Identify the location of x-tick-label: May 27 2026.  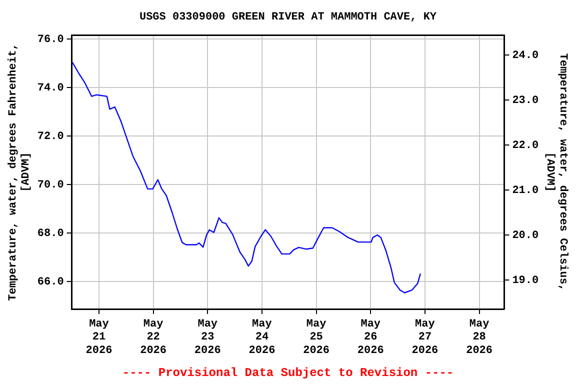
(425, 337).